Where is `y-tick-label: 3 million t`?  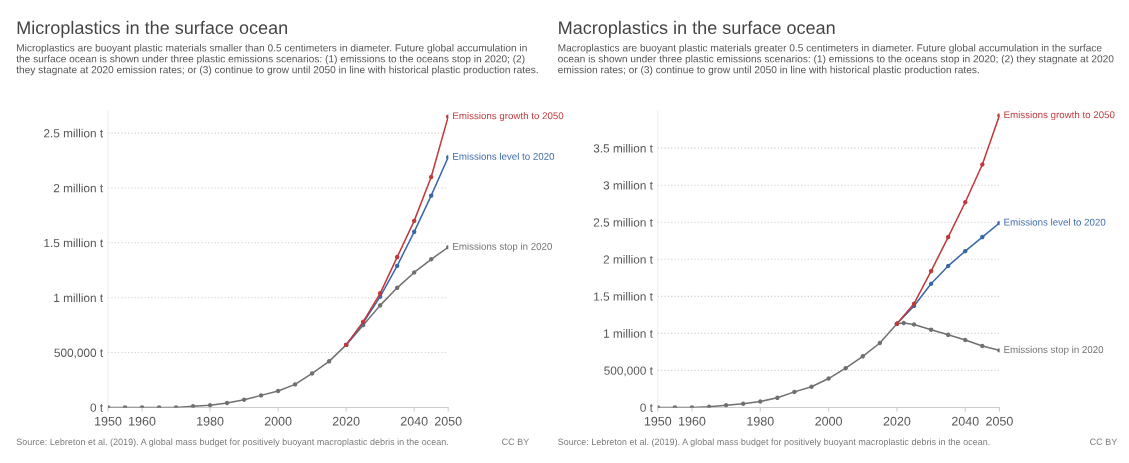
y-tick-label: 3 million t is located at coordinates (628, 185).